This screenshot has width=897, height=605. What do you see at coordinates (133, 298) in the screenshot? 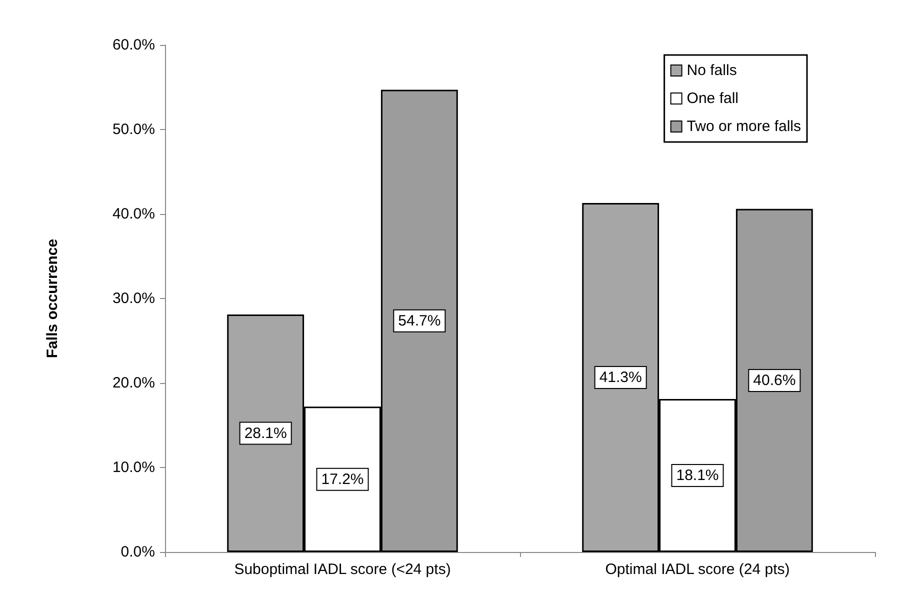
I see `y-tick-label: 30.0%` at bounding box center [133, 298].